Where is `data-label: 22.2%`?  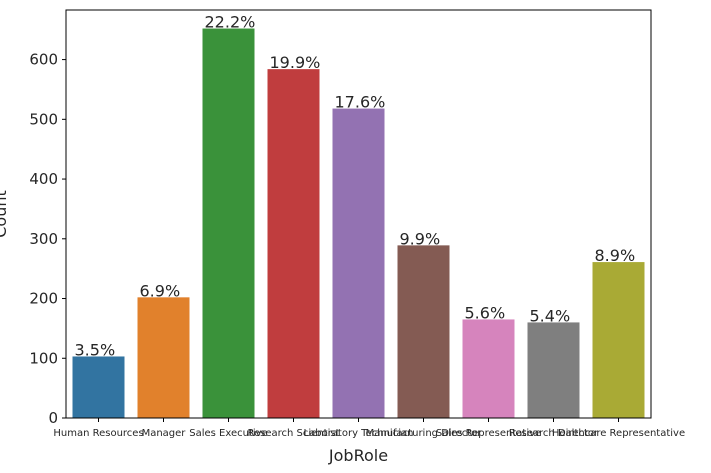
data-label: 22.2% is located at coordinates (230, 22).